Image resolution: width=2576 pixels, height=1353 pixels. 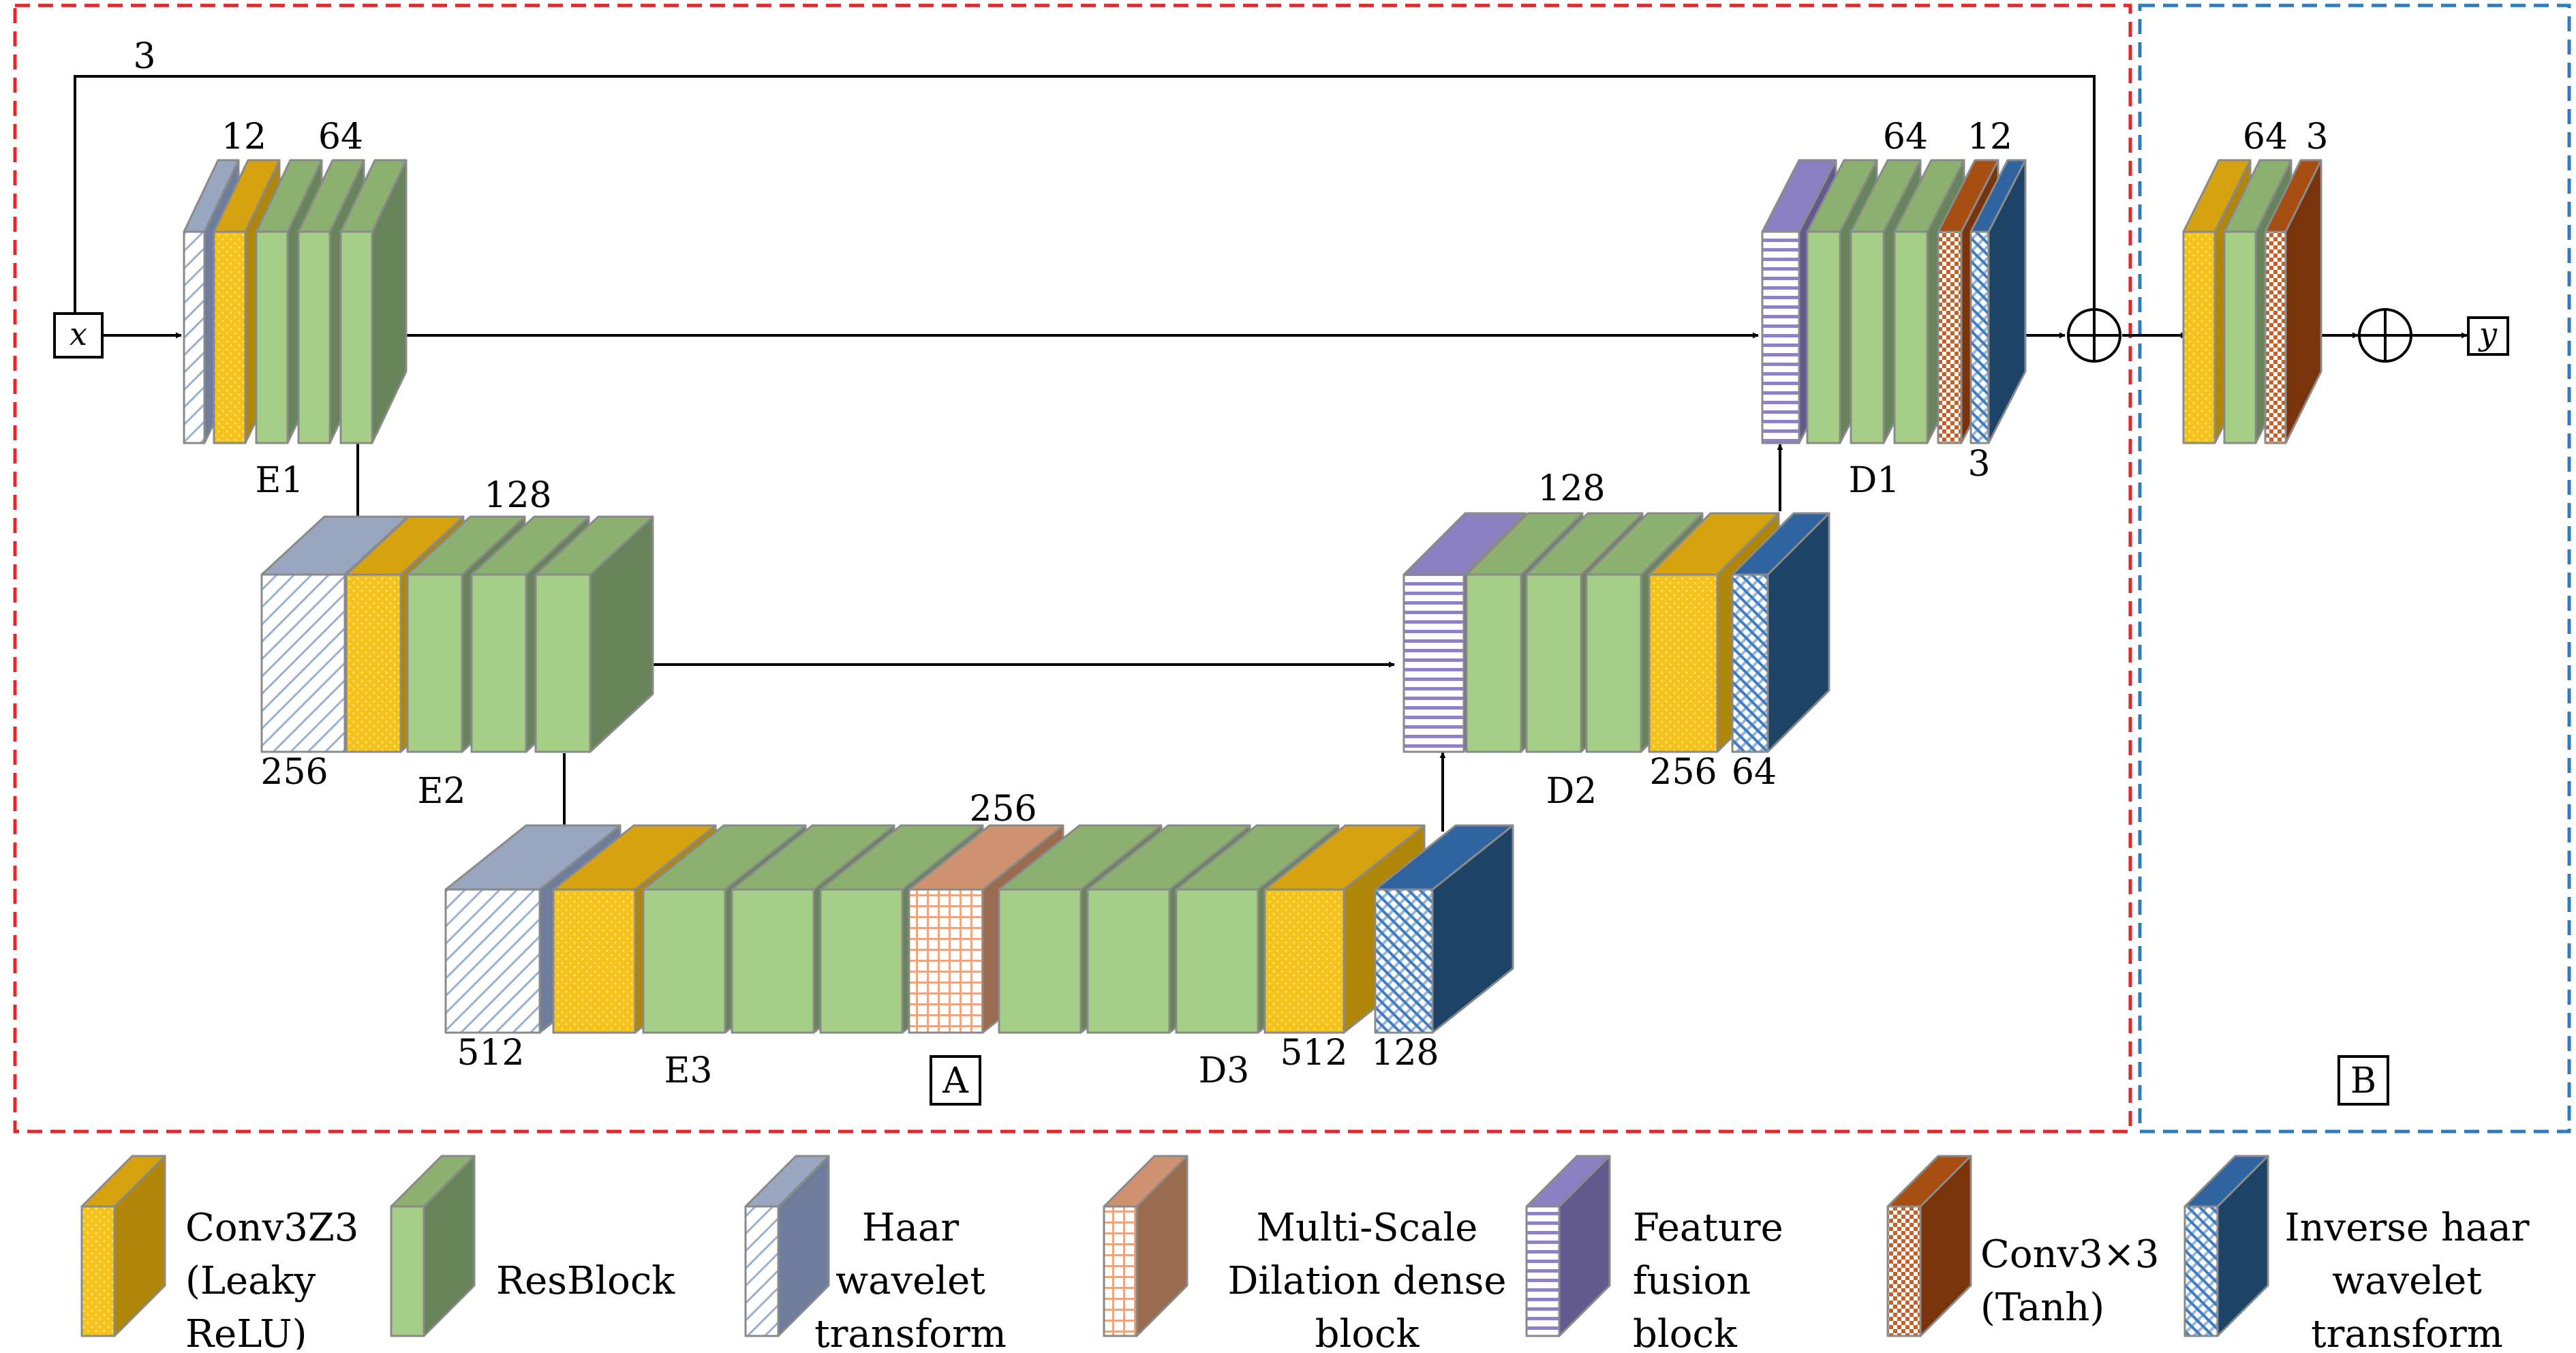 I want to click on d1-block-1-front, so click(x=1823, y=337).